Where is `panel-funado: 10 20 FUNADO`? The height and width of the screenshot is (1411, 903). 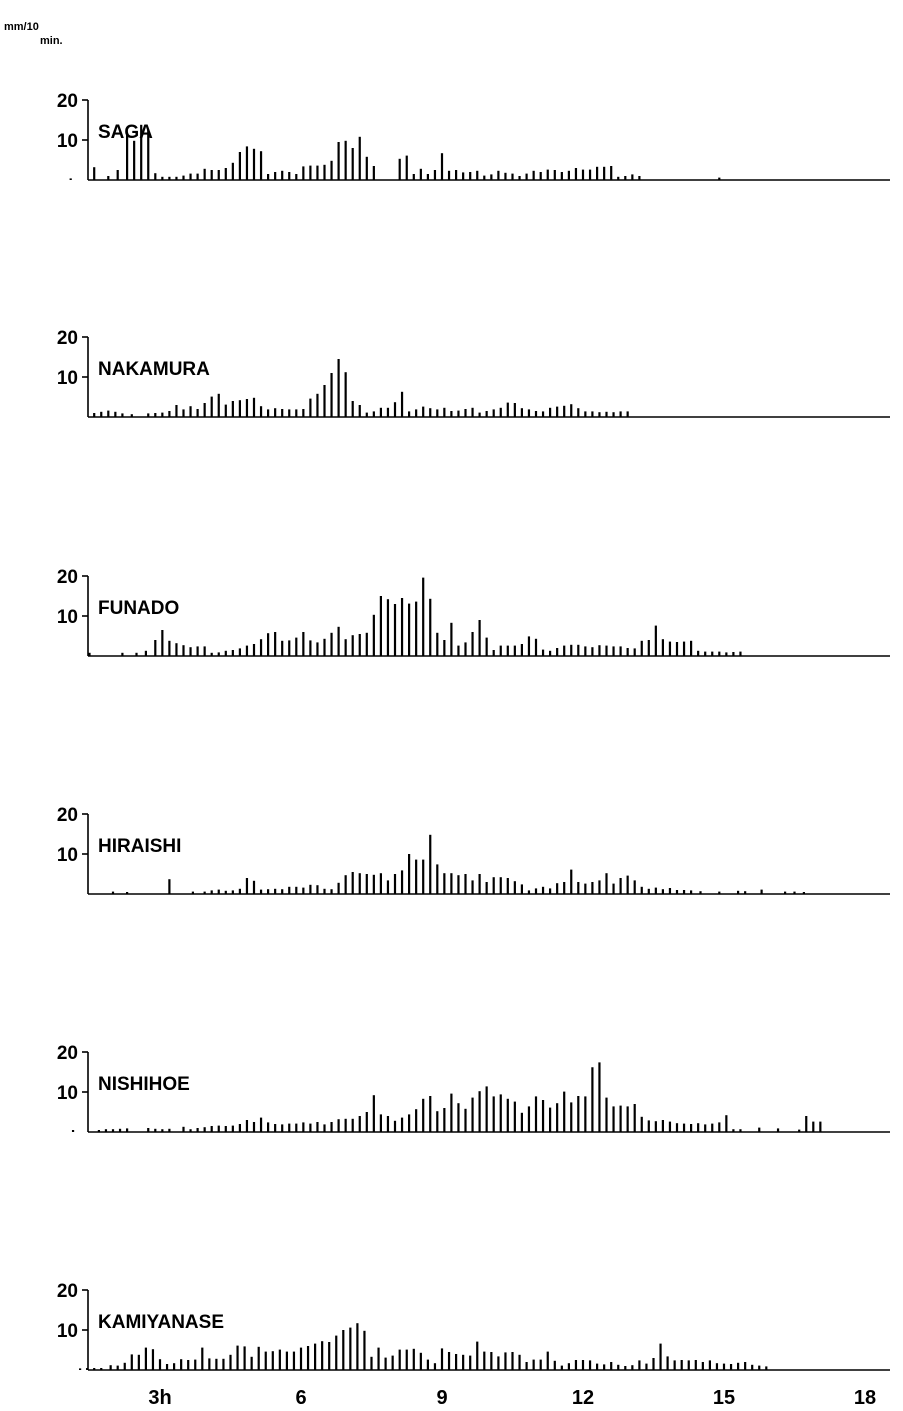
panel-funado: 10 20 FUNADO is located at coordinates (473, 612).